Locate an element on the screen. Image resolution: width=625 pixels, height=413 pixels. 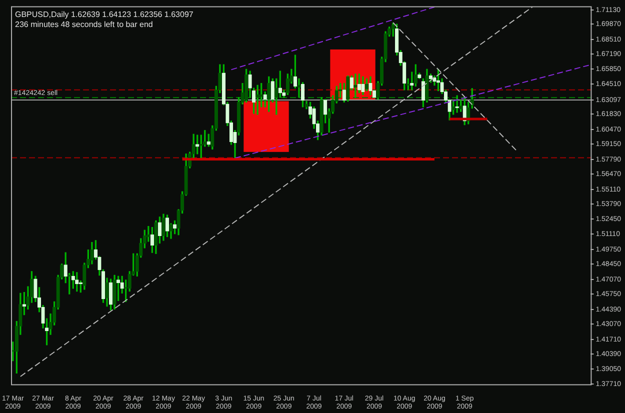
chart-title: GBPUSD,Daily 1.62639 1.64123 1.62356 1.63097 is located at coordinates (104, 14).